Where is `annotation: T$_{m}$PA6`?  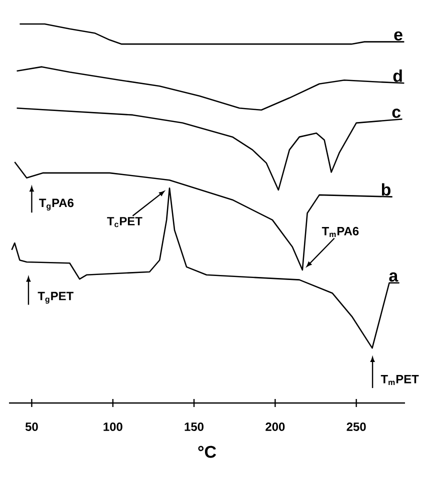
annotation: T$_{m}$PA6 is located at coordinates (340, 232).